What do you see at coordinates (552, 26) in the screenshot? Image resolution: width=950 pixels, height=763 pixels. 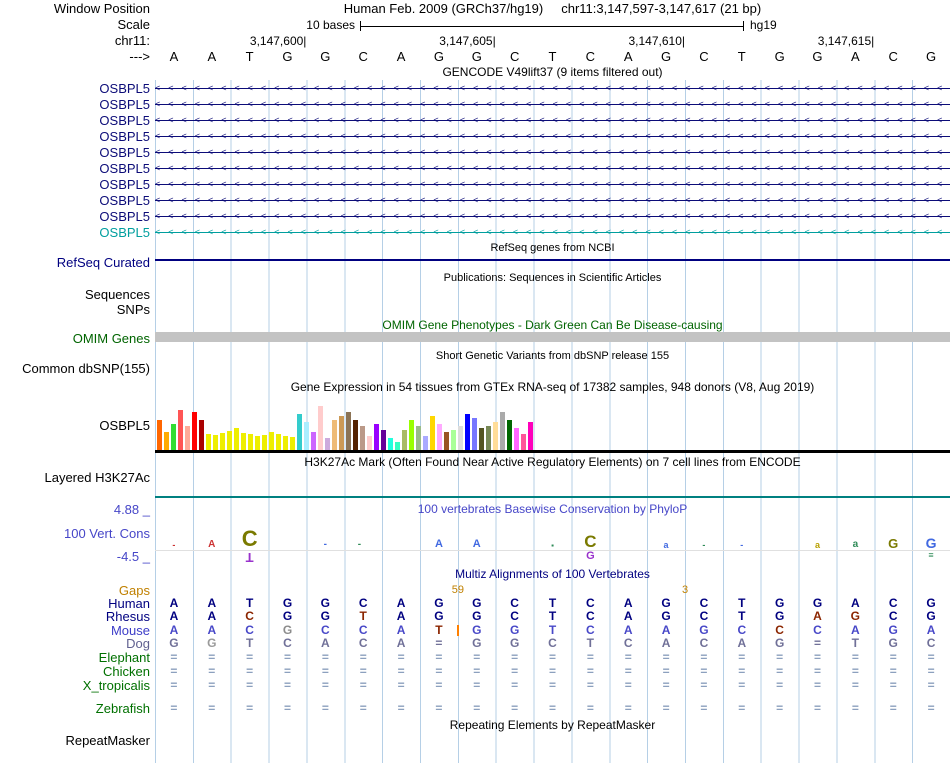 I see `scale-bar` at bounding box center [552, 26].